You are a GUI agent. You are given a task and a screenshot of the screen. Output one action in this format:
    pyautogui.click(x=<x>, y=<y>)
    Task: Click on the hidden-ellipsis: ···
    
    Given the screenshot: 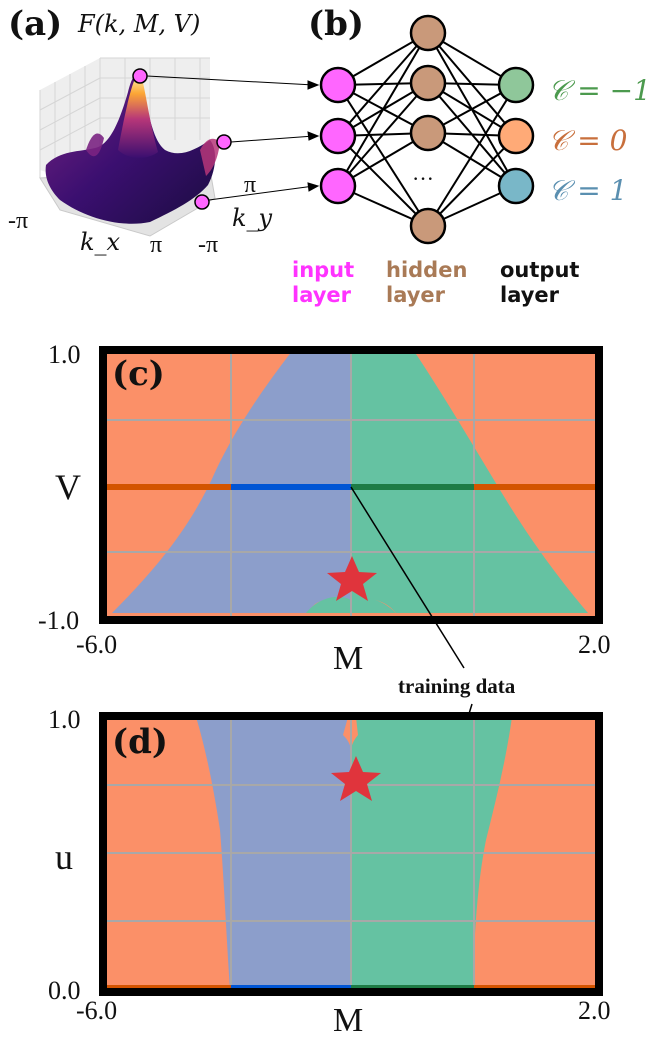 What is the action you would take?
    pyautogui.click(x=423, y=178)
    